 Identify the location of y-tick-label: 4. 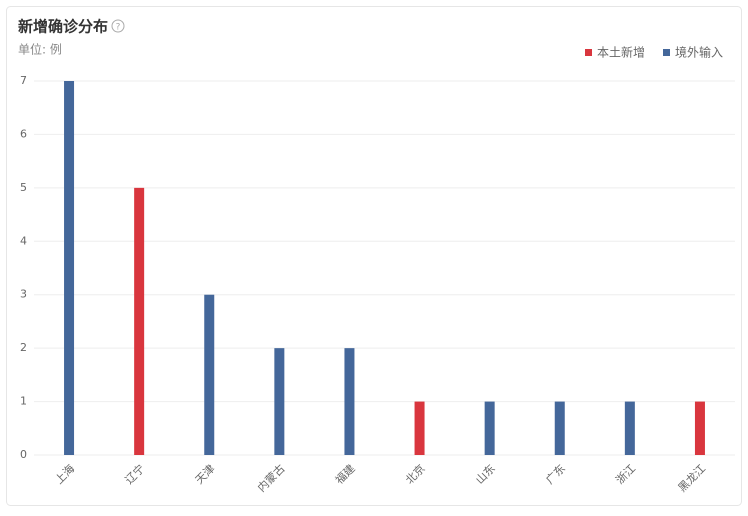
(23, 240).